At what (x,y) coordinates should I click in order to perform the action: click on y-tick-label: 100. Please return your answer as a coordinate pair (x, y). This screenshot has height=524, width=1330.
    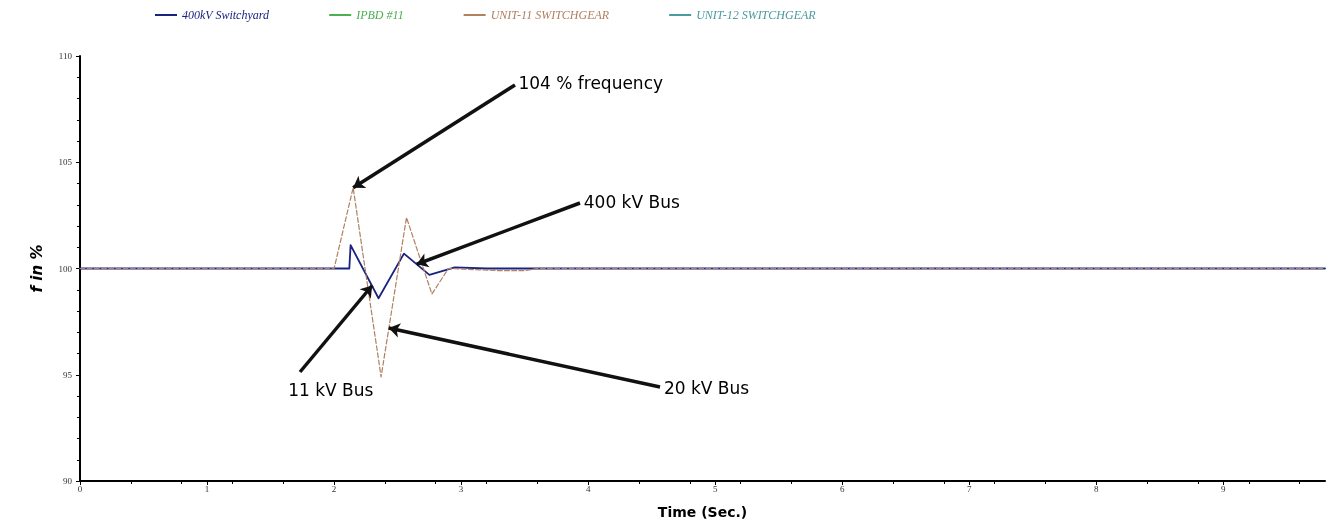
    Looking at the image, I should click on (65, 268).